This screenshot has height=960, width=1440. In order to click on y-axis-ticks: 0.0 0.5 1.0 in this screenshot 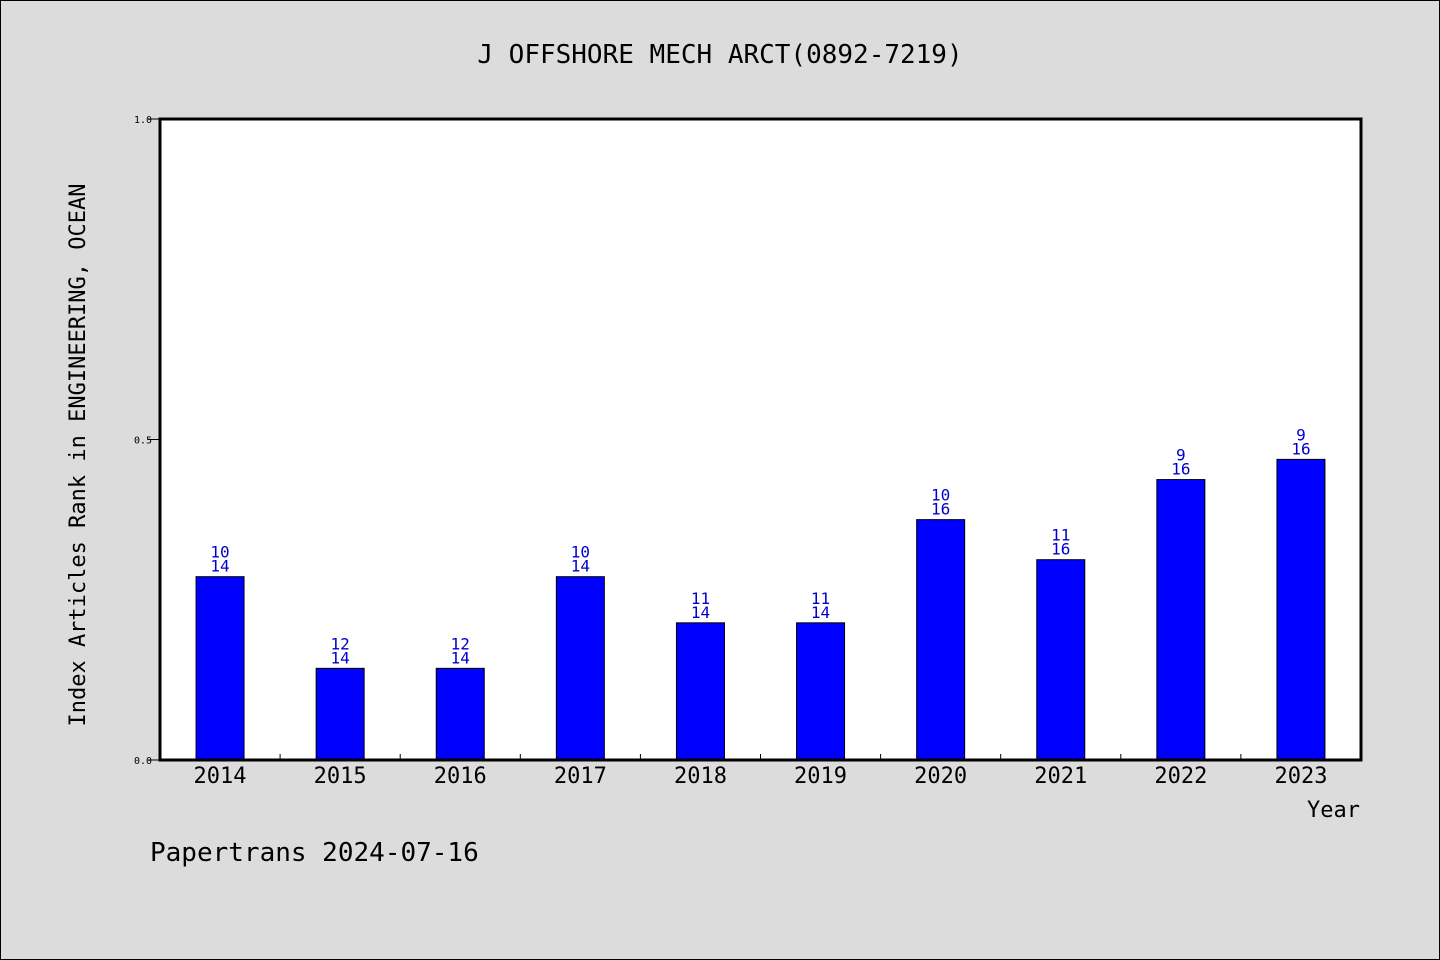, I will do `click(147, 441)`.